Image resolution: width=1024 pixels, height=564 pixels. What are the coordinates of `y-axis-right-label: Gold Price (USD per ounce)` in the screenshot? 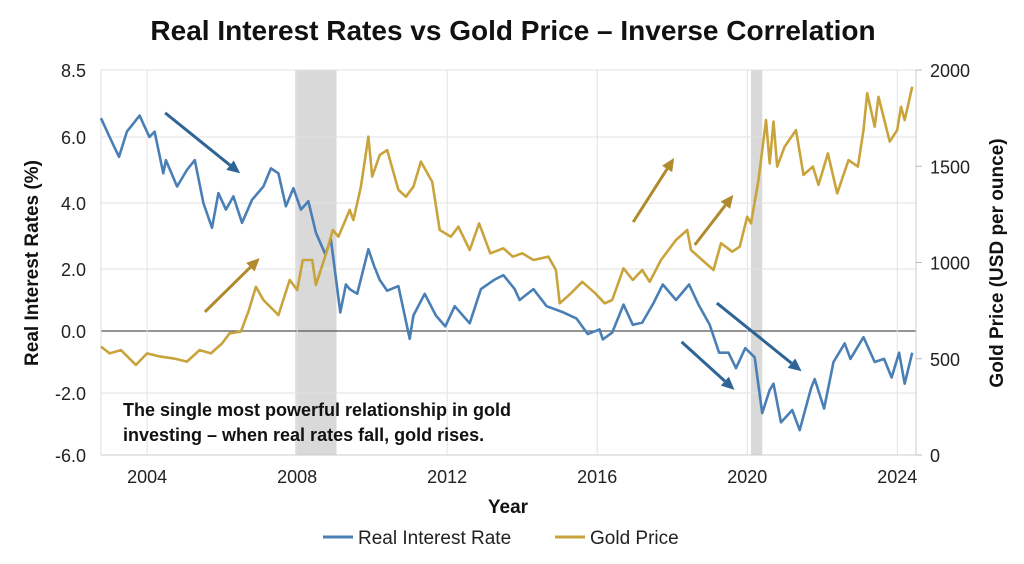 It's located at (997, 262).